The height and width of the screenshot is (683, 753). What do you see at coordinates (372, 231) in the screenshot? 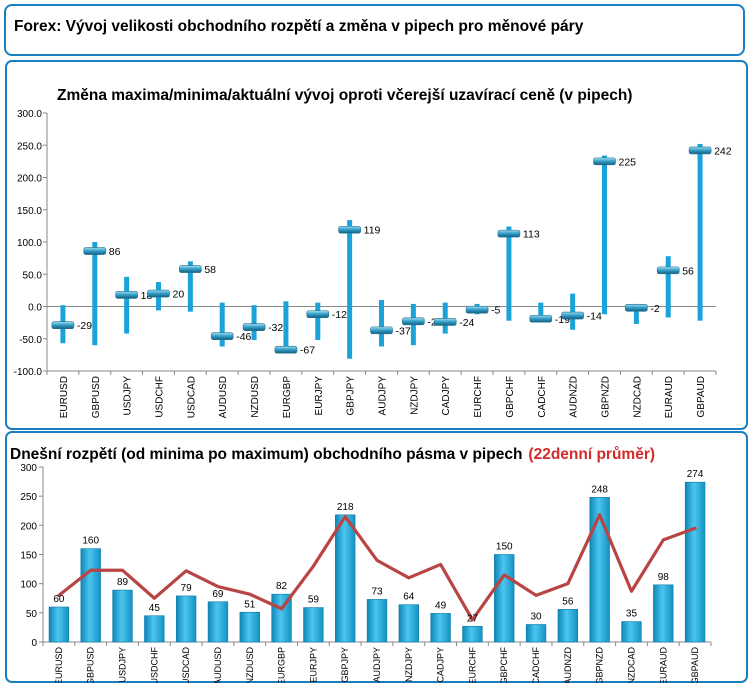
I see `data-label: 119` at bounding box center [372, 231].